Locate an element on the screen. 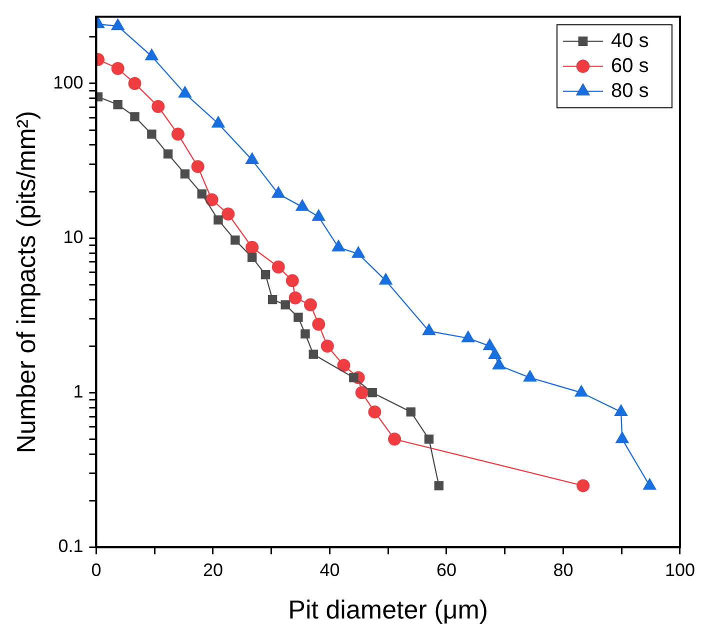  legend-label: 40 s is located at coordinates (629, 41).